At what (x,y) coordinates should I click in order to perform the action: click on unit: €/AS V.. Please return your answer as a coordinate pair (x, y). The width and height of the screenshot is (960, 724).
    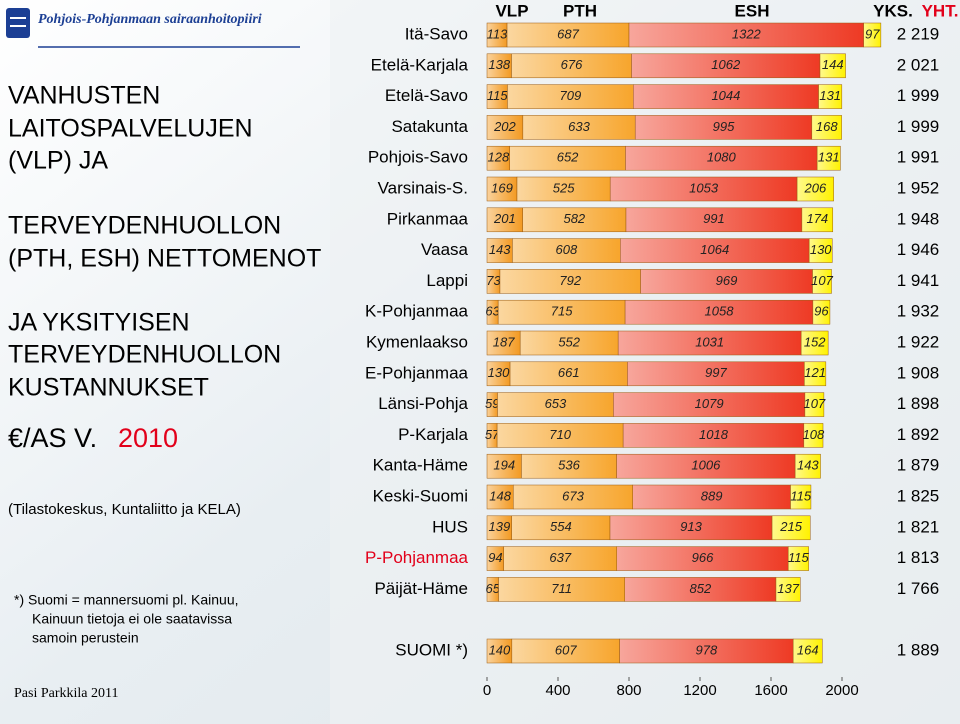
    Looking at the image, I should click on (52, 438).